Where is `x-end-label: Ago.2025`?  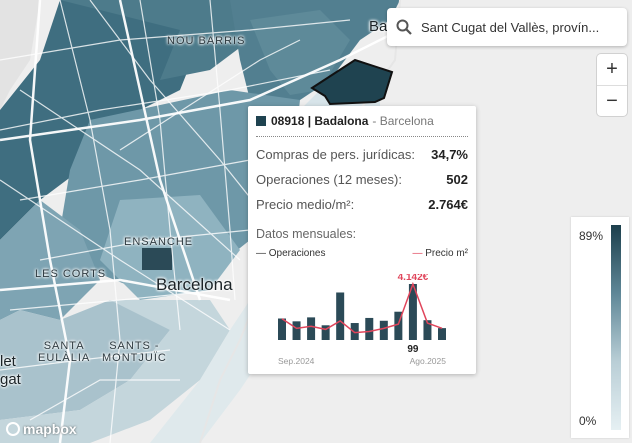
x-end-label: Ago.2025 is located at coordinates (428, 361).